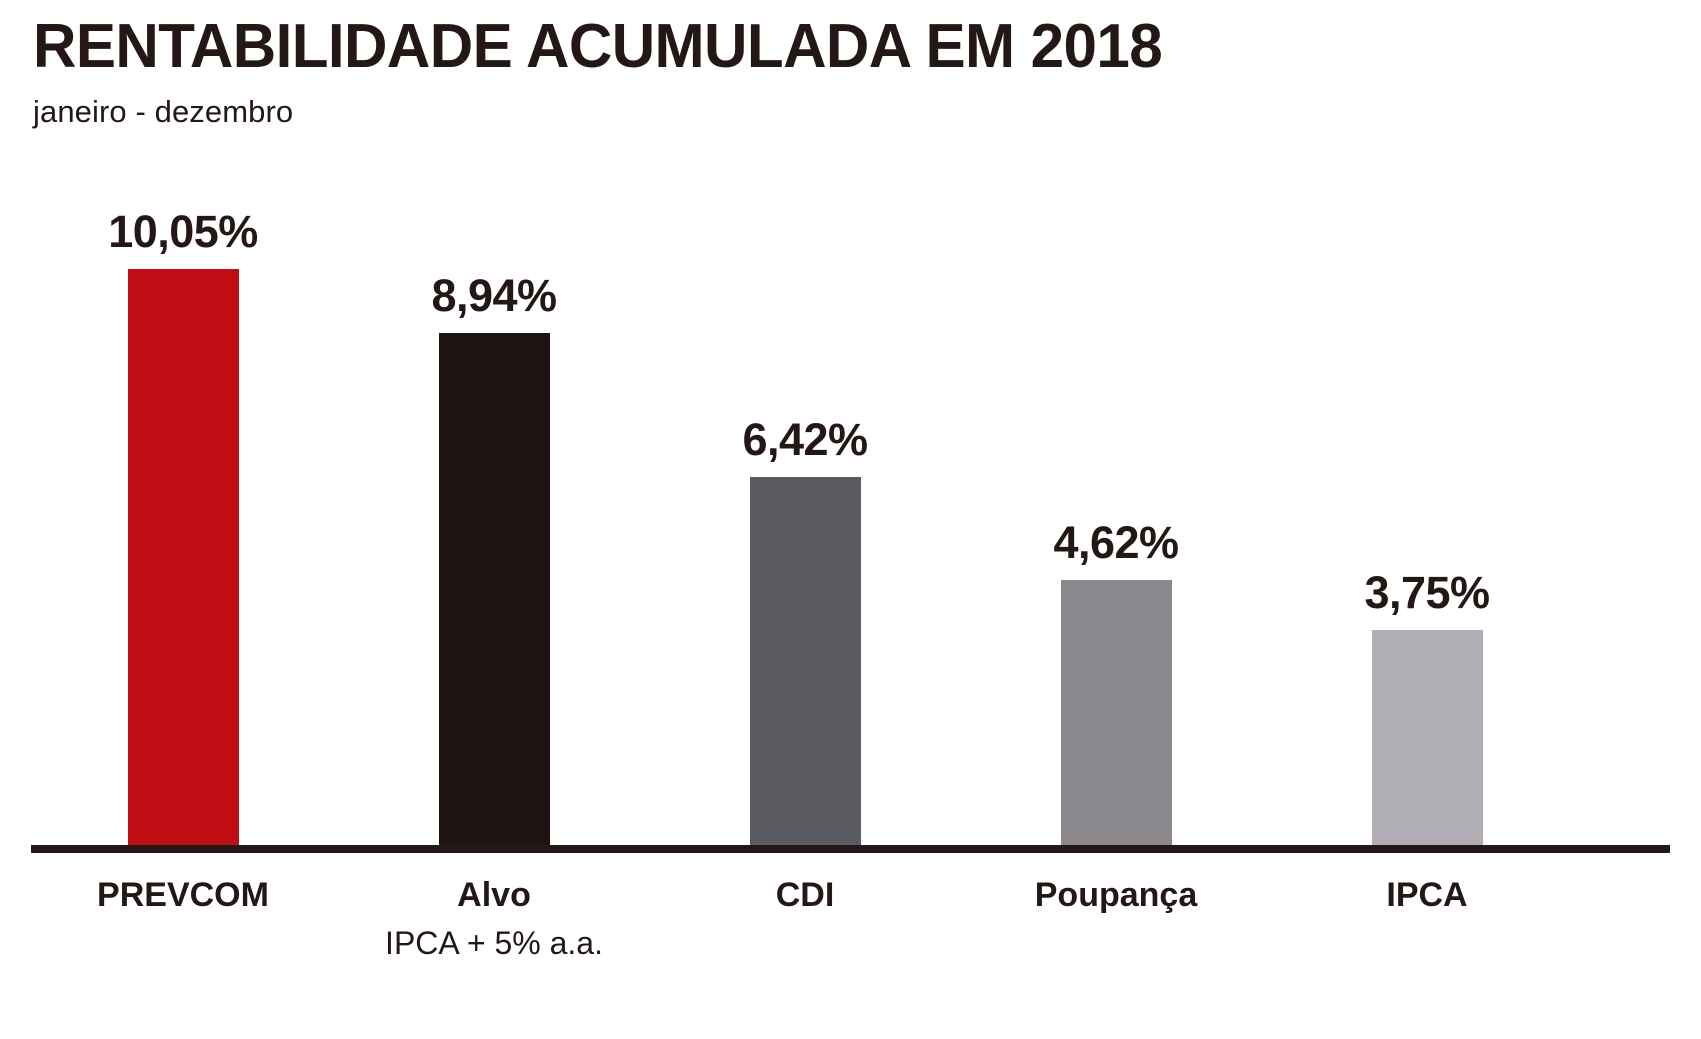 Image resolution: width=1701 pixels, height=1039 pixels. What do you see at coordinates (850, 849) in the screenshot?
I see `axis-baseline` at bounding box center [850, 849].